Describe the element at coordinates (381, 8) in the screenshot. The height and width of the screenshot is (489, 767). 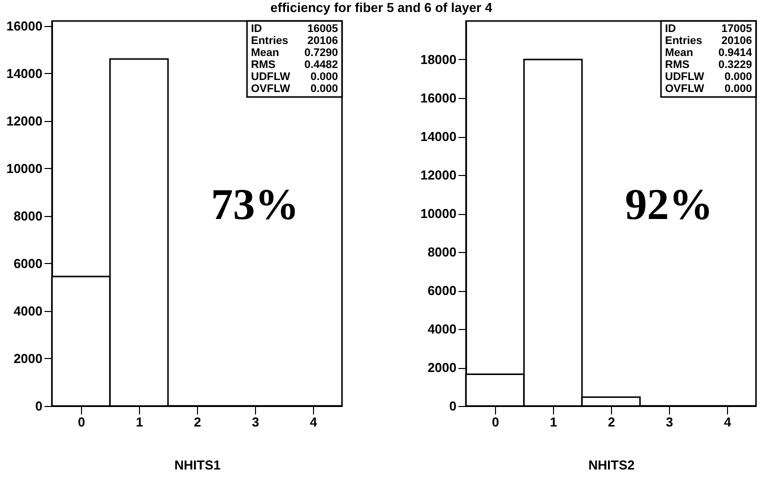
I see `text: efficiency for fiber 5 and 6 of layer 4` at that location.